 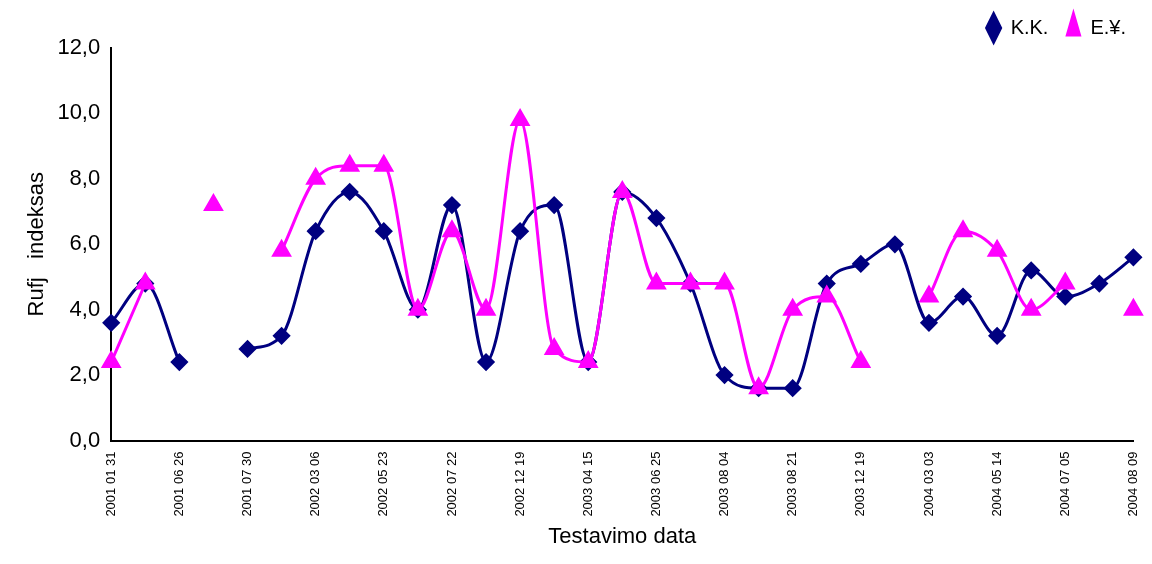 What do you see at coordinates (178, 484) in the screenshot?
I see `x-tick-label: 2001 06 26` at bounding box center [178, 484].